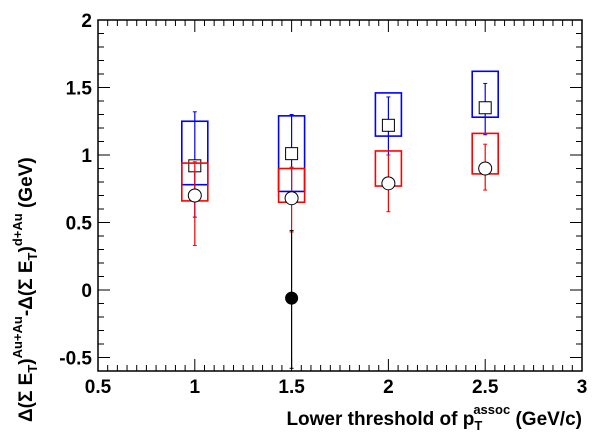 The height and width of the screenshot is (436, 600). Describe the element at coordinates (98, 387) in the screenshot. I see `x-tick-label: 0.5` at that location.